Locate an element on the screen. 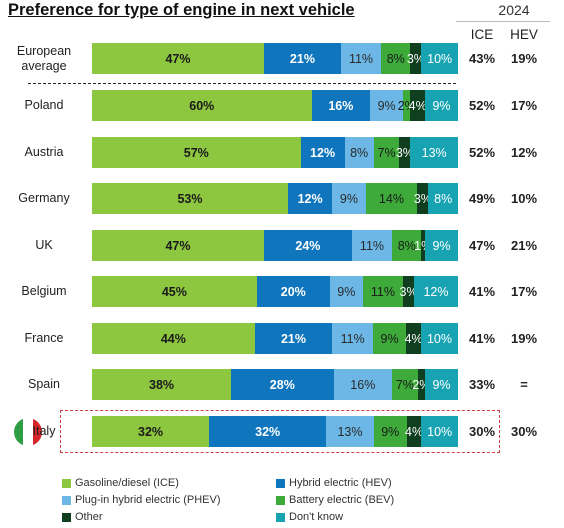 This screenshot has height=528, width=564. bar-segment-ice: 53% is located at coordinates (190, 198).